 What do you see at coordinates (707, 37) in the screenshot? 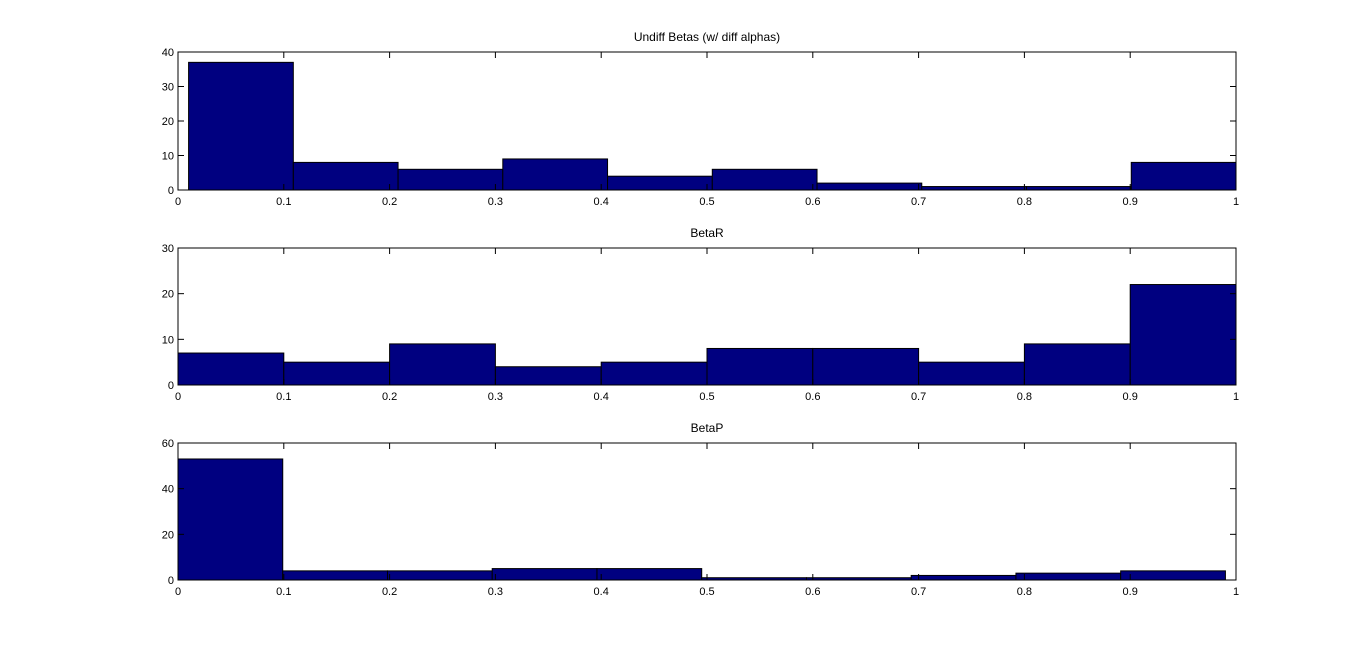
I see `subplot-title: Undiff Betas (w/ diff alphas)` at bounding box center [707, 37].